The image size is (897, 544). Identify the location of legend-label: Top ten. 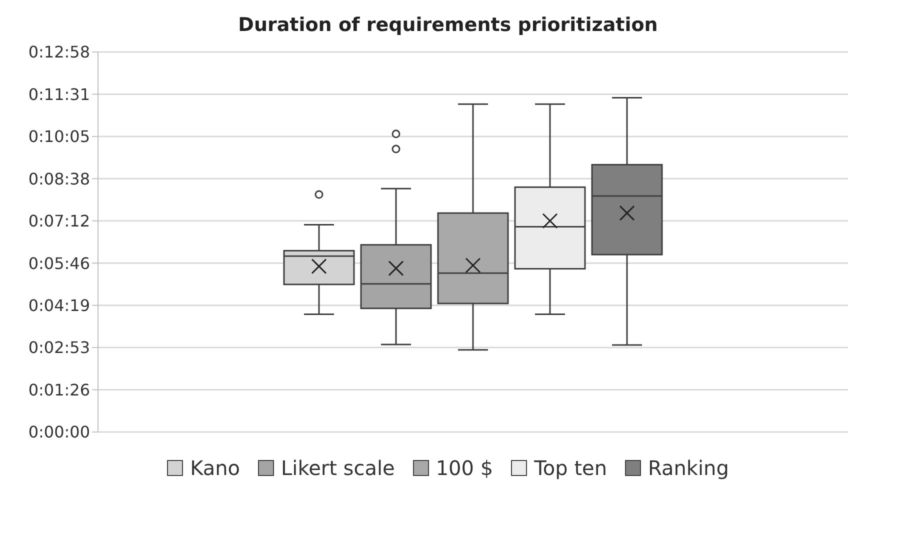
(571, 468).